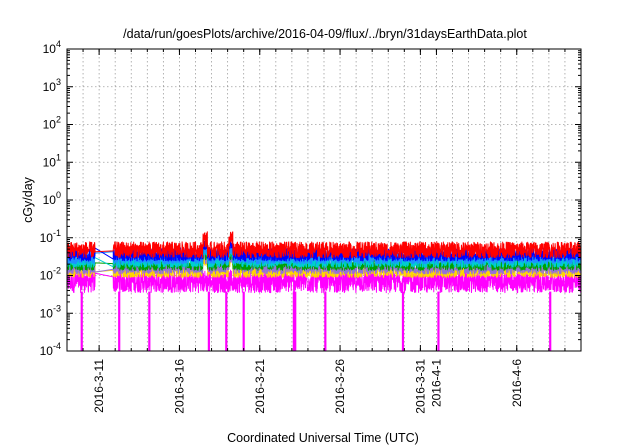 Image resolution: width=640 pixels, height=448 pixels. I want to click on x-tick-label: 2016-3-11, so click(99, 386).